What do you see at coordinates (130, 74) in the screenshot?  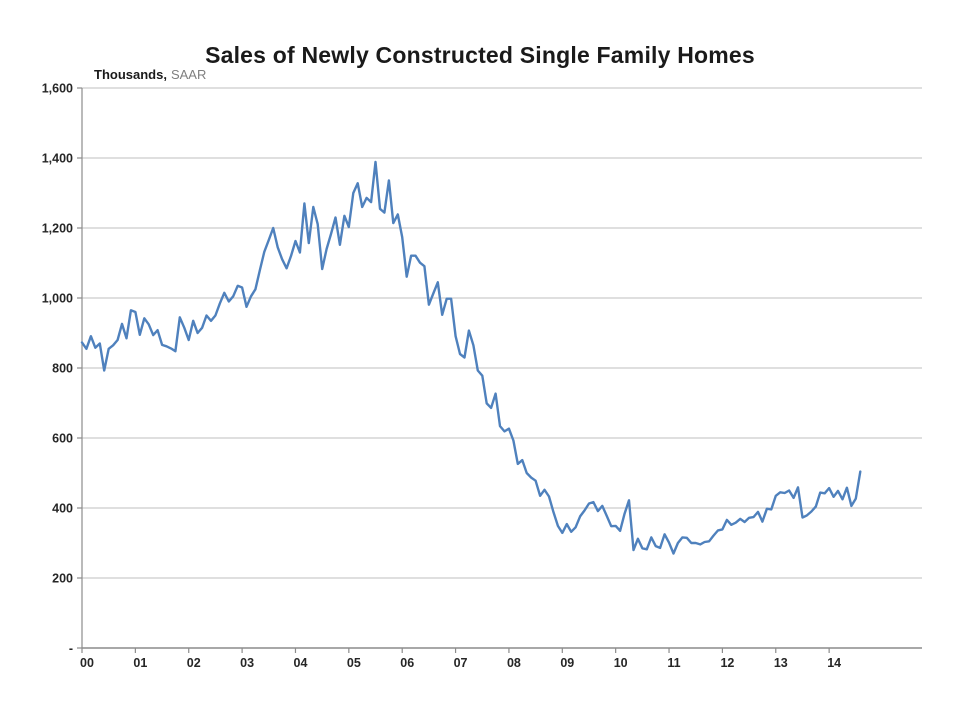 I see `axis-units-label-thousands: Thousands,` at bounding box center [130, 74].